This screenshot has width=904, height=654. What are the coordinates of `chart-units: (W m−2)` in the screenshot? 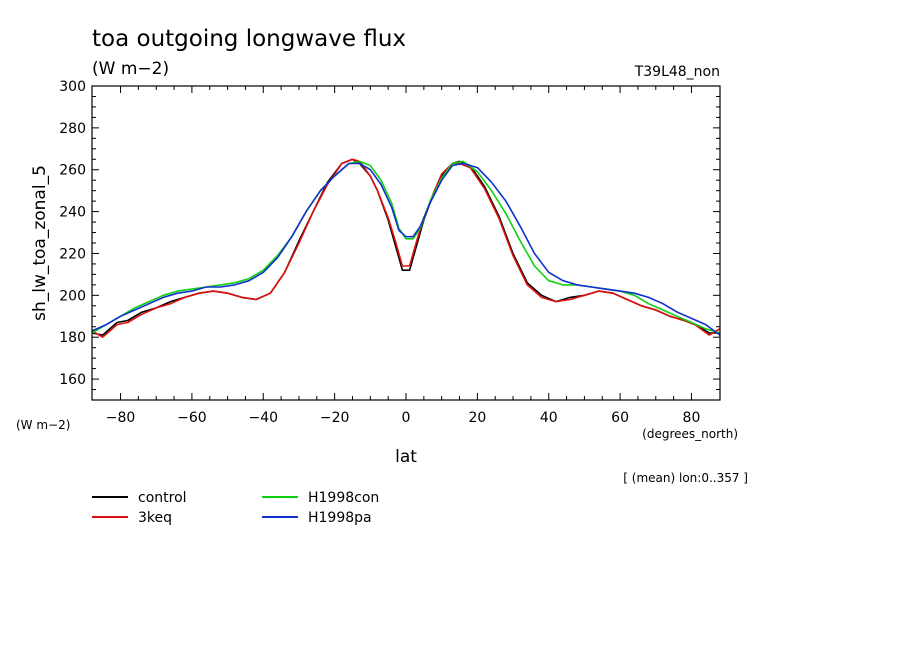 It's located at (130, 69).